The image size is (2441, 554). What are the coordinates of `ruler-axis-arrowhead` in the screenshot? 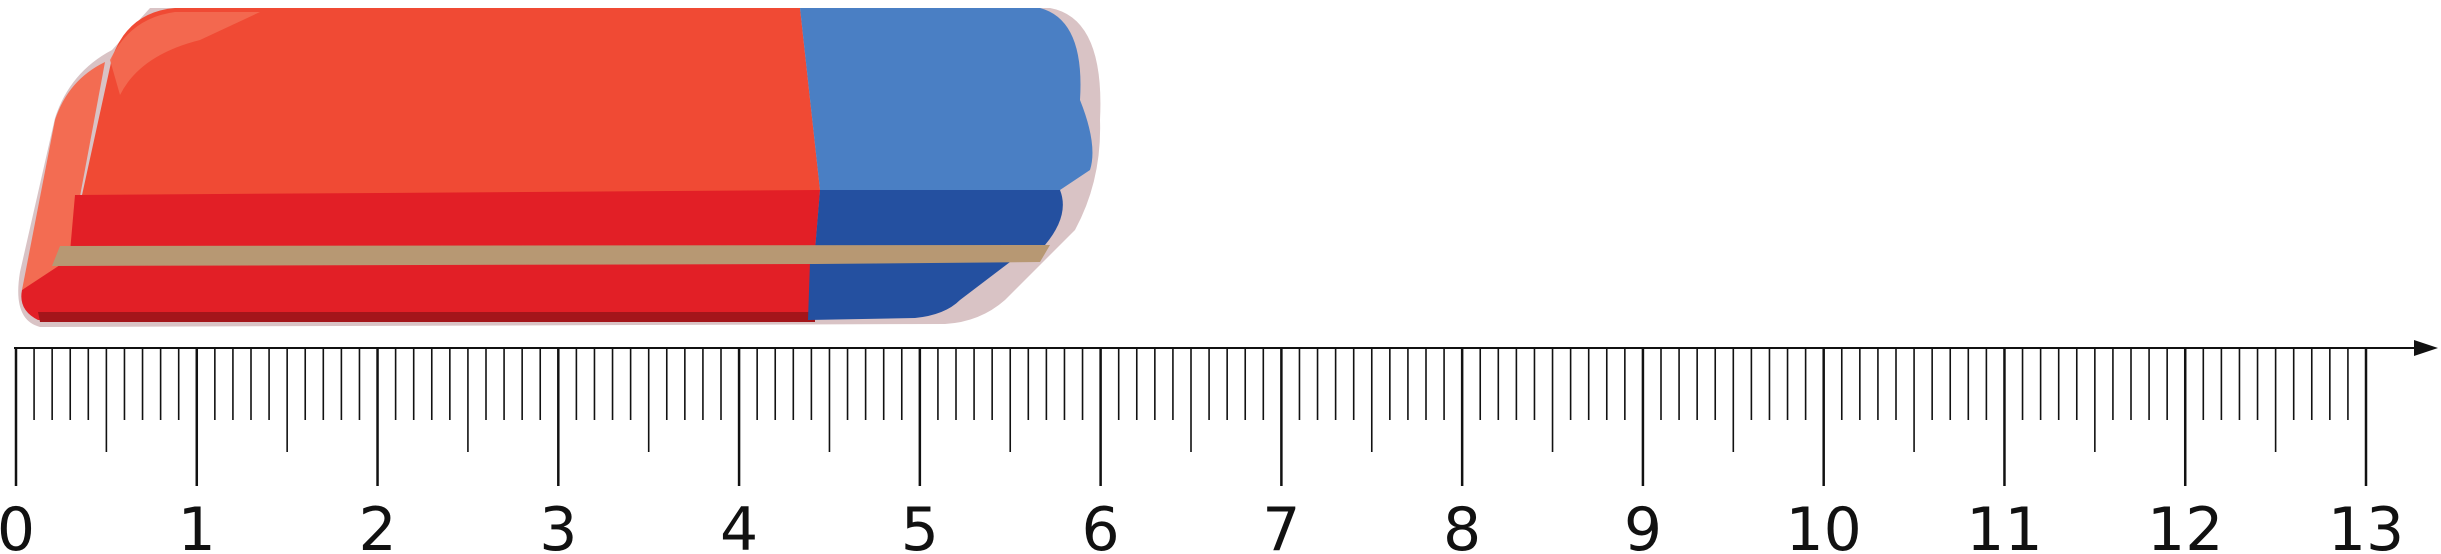 It's located at (2426, 348).